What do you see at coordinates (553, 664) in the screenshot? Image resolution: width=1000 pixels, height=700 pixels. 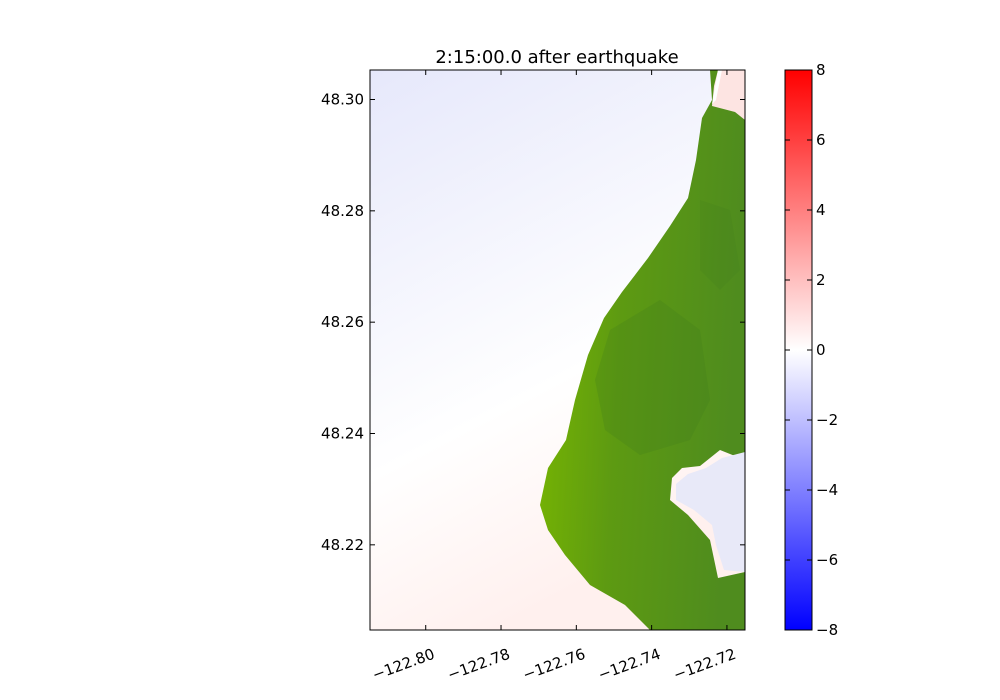 I see `x-tick-label: −122.76` at bounding box center [553, 664].